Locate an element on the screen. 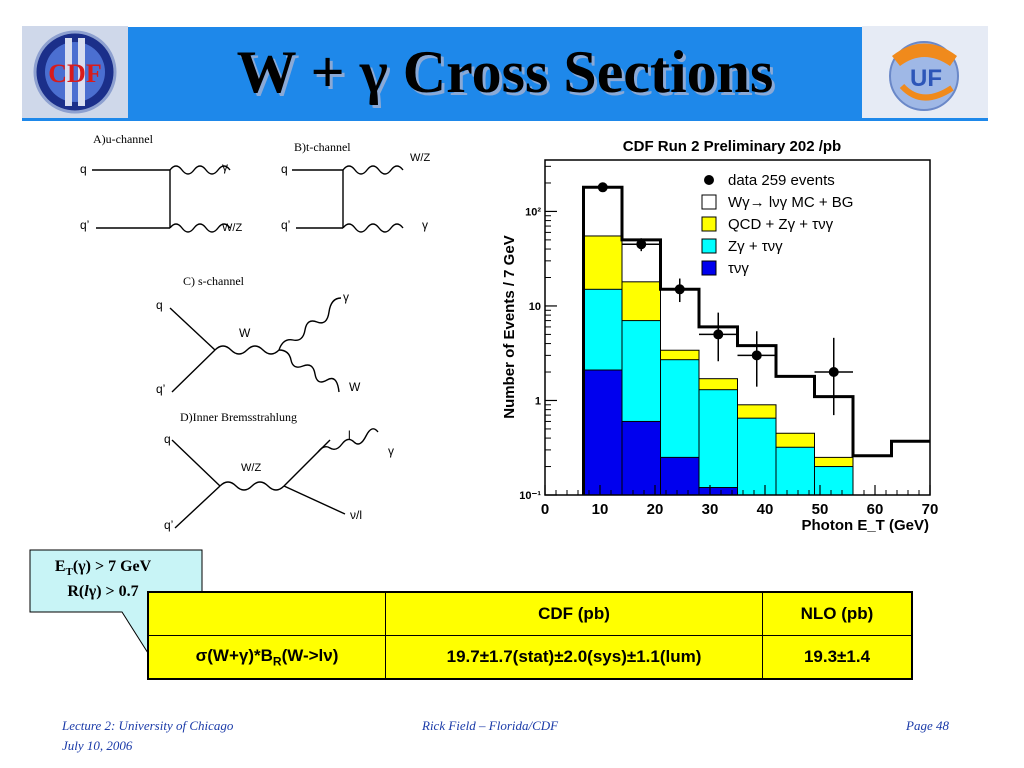 The width and height of the screenshot is (1024, 768). diagram-d-gamma: γ is located at coordinates (391, 451).